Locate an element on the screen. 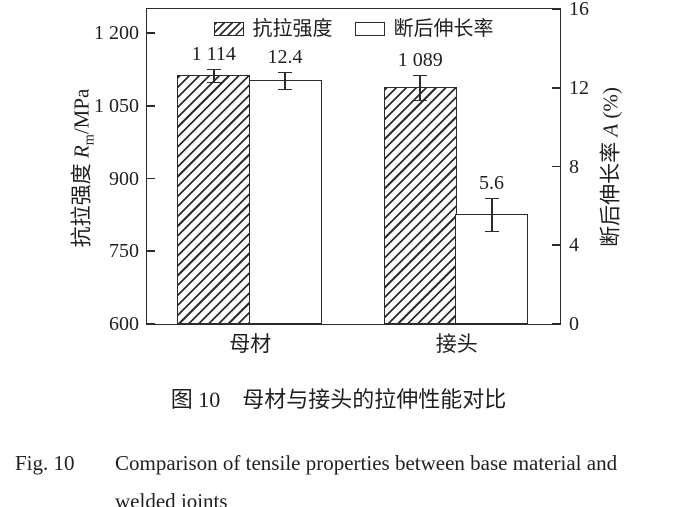  right-axis-tick-label: 12 is located at coordinates (579, 87).